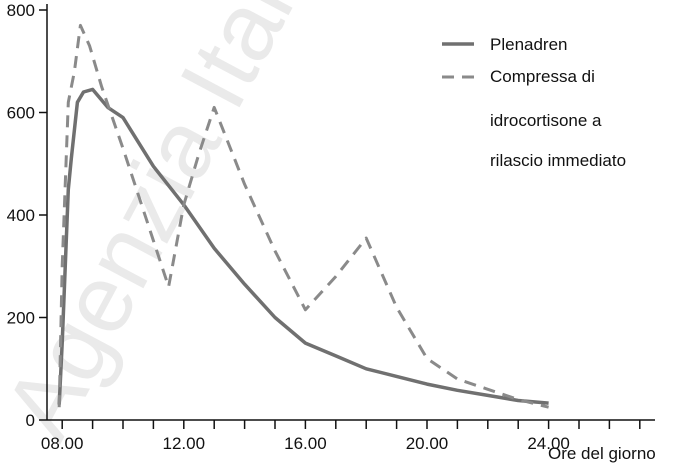 The image size is (682, 467). I want to click on y-tick-label: 600, so click(21, 113).